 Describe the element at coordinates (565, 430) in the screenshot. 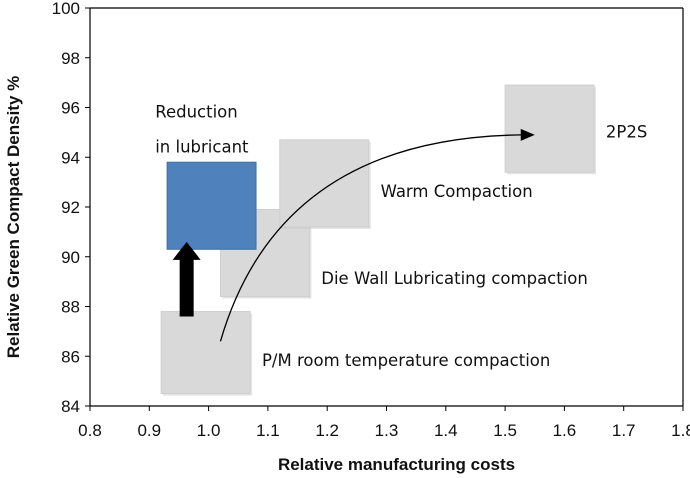

I see `x-tick-label: 1.6` at that location.